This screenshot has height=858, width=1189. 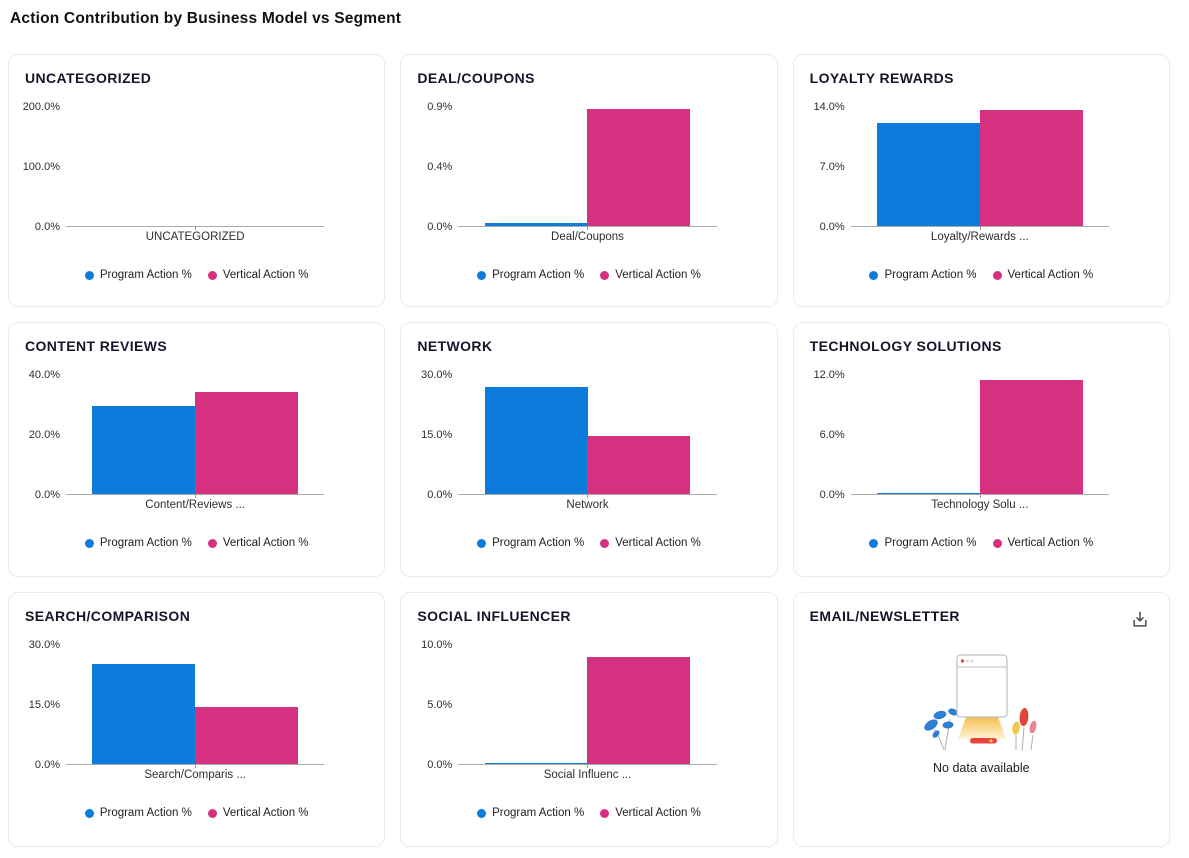 What do you see at coordinates (588, 616) in the screenshot?
I see `card-header: SOCIAL INFLUENCER` at bounding box center [588, 616].